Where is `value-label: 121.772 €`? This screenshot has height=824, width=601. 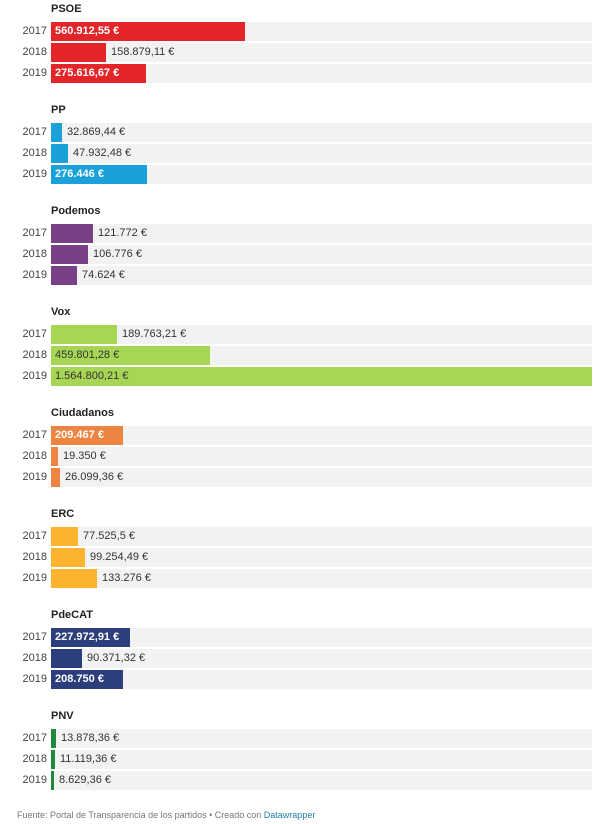 value-label: 121.772 € is located at coordinates (122, 233).